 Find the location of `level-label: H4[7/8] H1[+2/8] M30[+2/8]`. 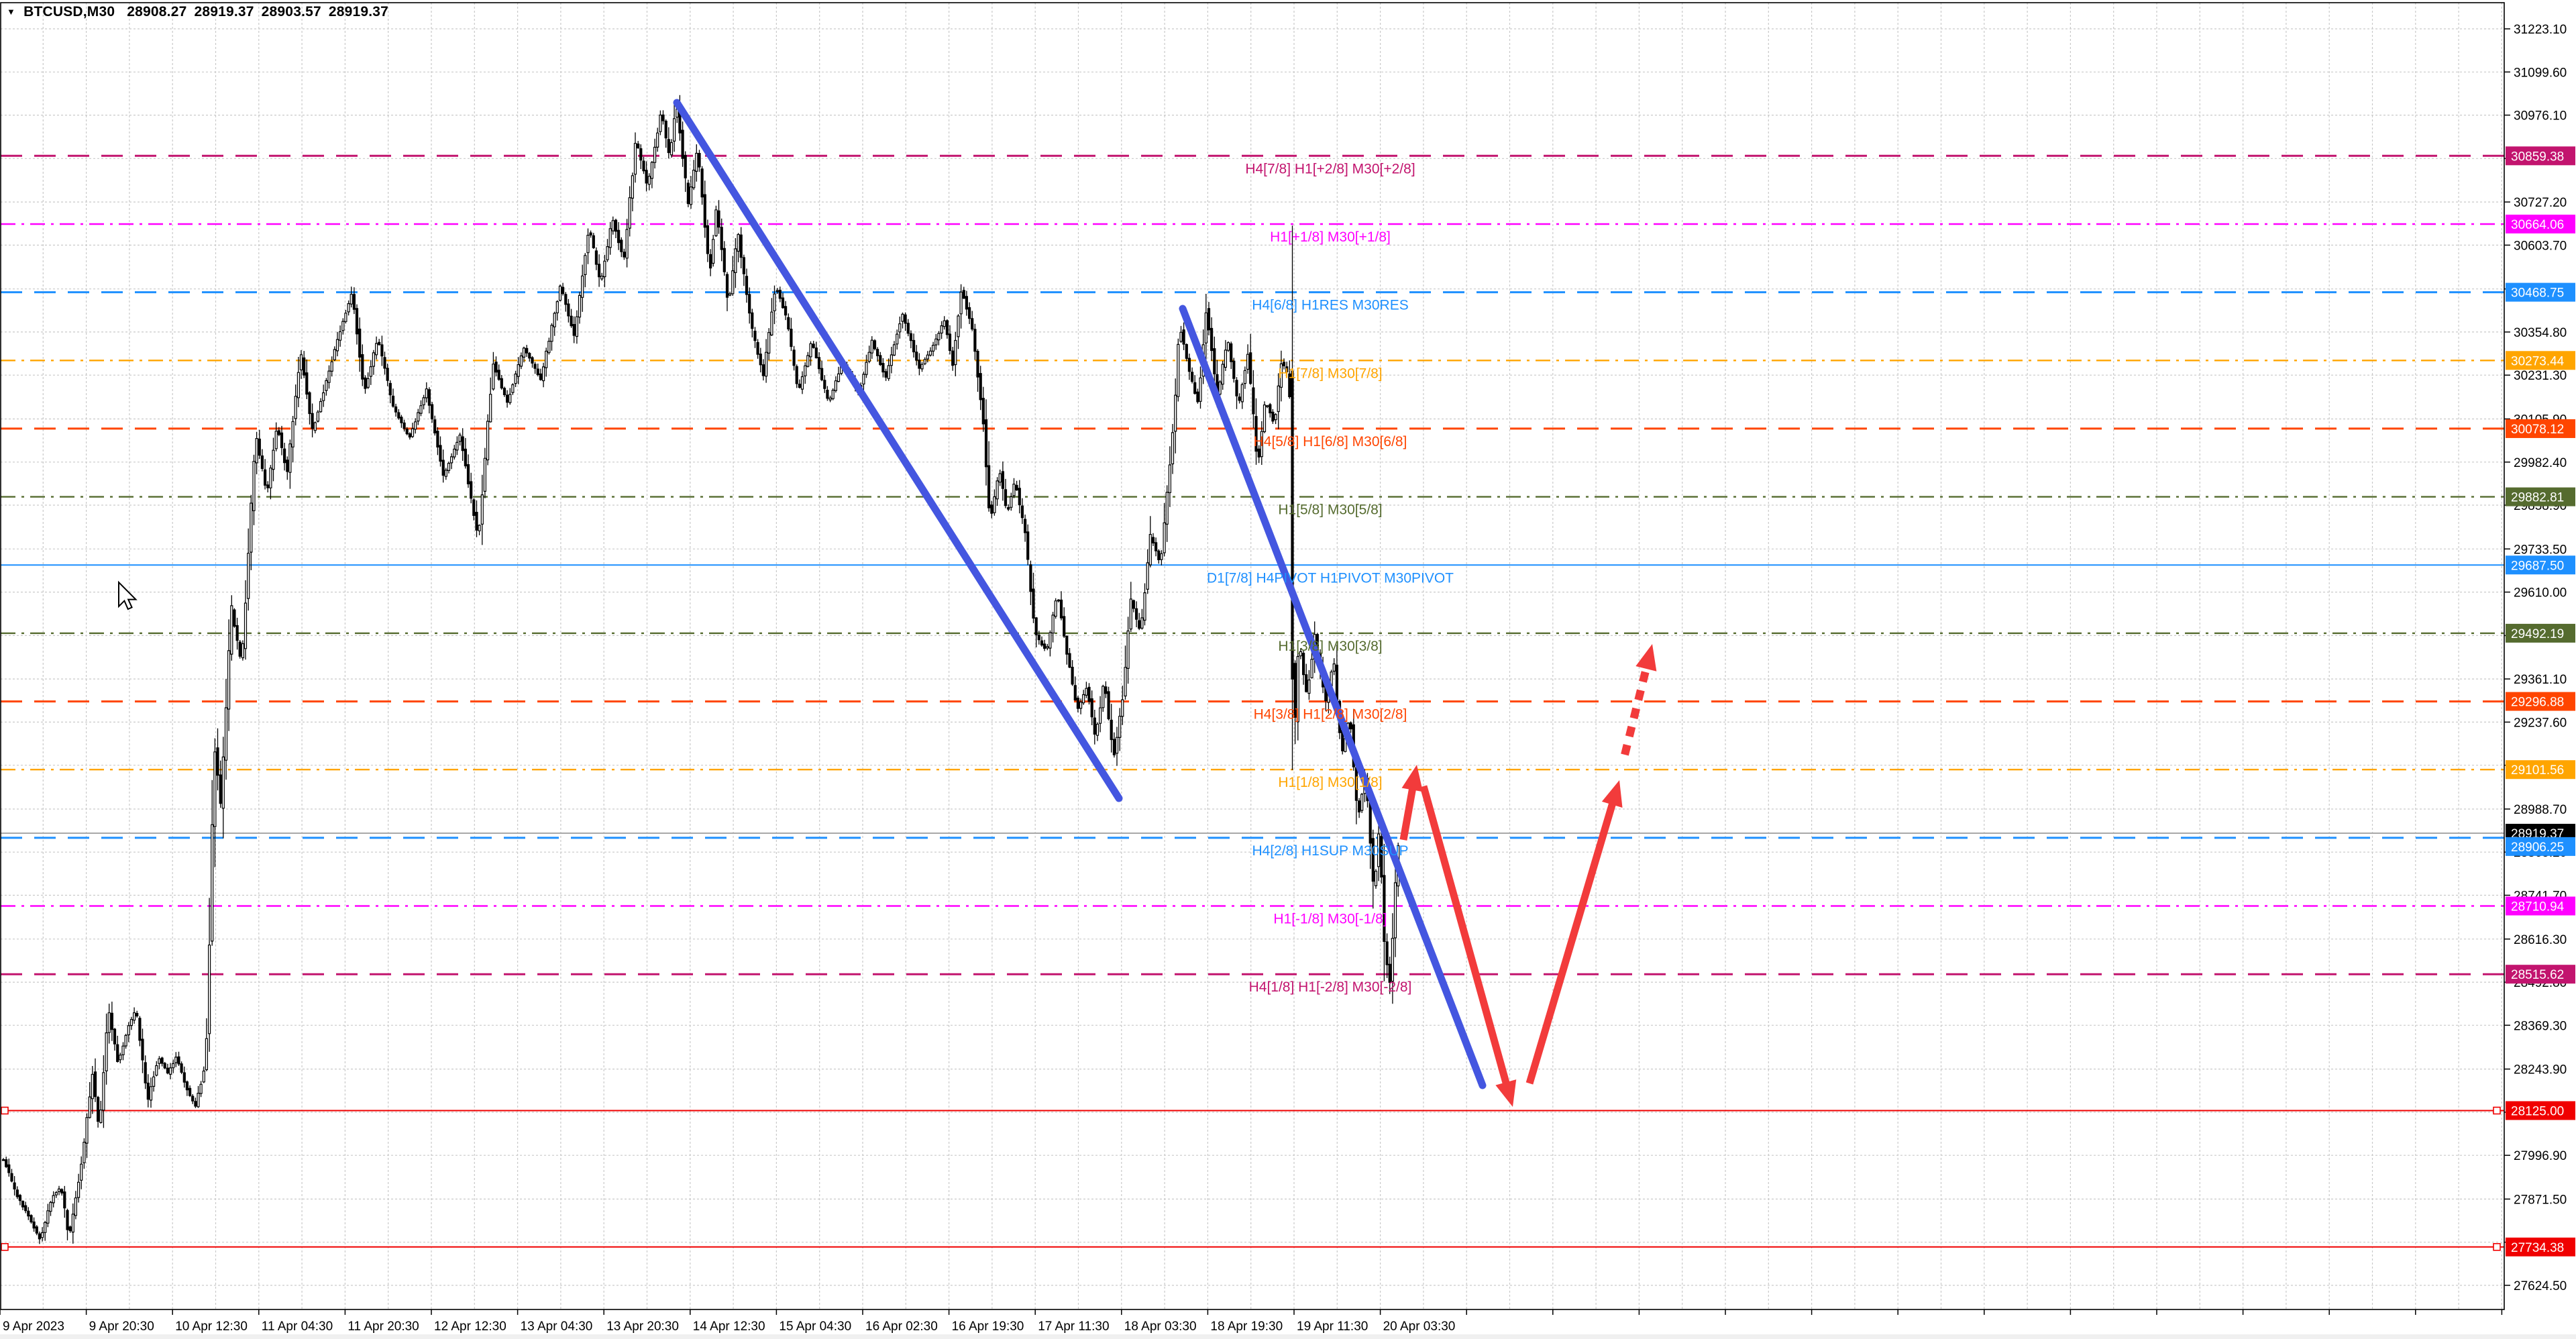

level-label: H4[7/8] H1[+2/8] M30[+2/8] is located at coordinates (1330, 168).